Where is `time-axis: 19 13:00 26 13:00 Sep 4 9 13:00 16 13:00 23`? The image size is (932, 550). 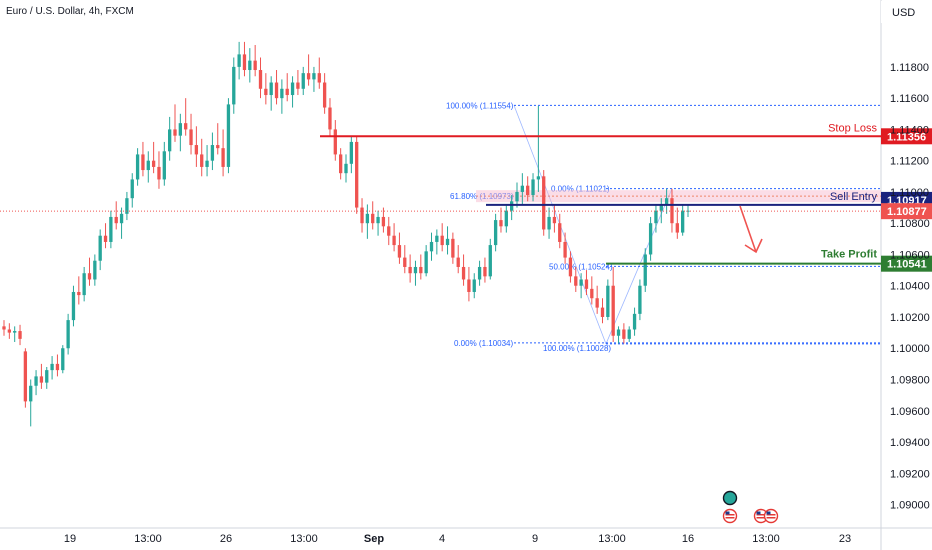 time-axis: 19 13:00 26 13:00 Sep 4 9 13:00 16 13:00 23 is located at coordinates (457, 539).